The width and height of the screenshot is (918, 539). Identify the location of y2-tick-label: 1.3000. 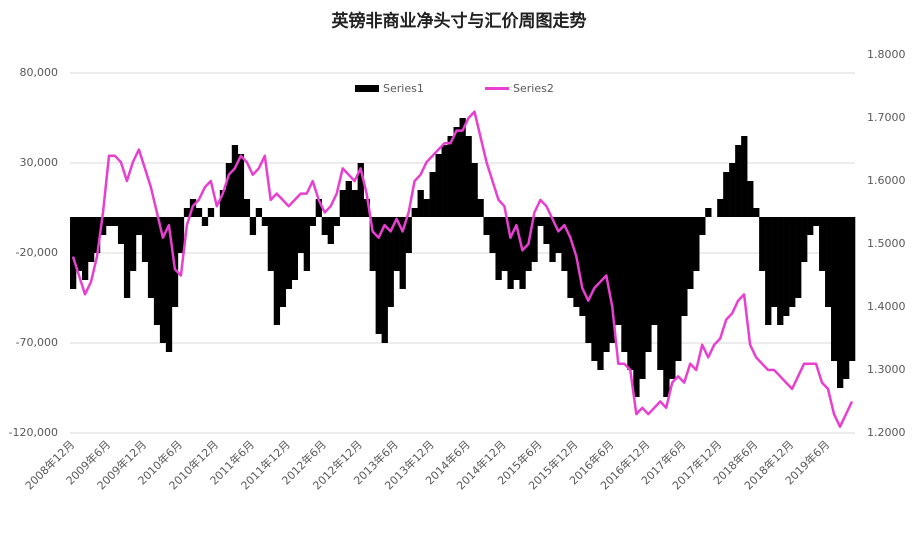
(886, 369).